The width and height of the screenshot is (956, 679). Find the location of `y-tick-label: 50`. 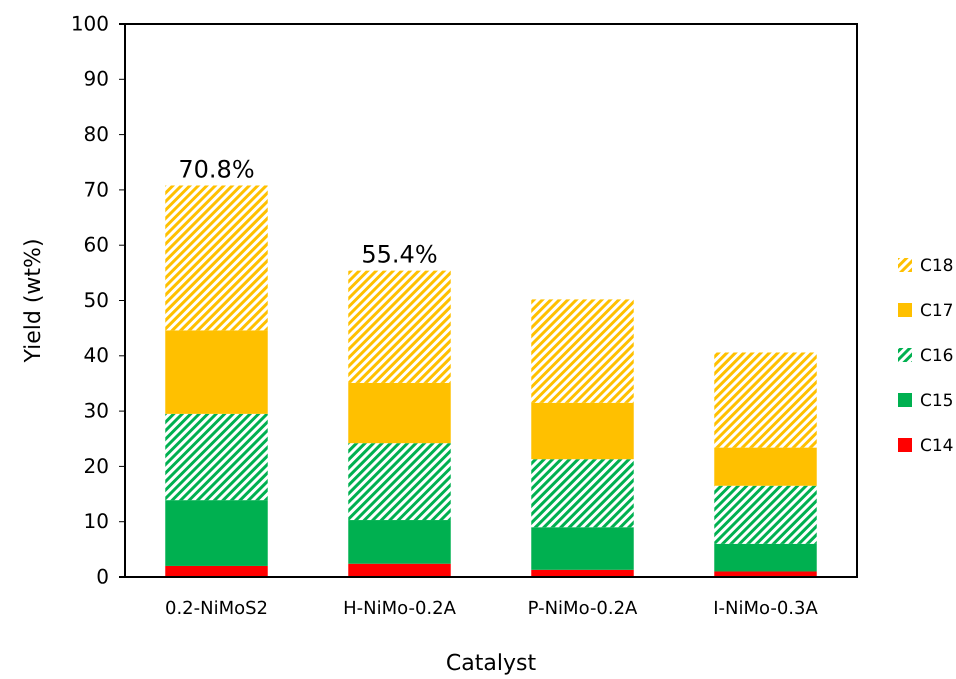

y-tick-label: 50 is located at coordinates (96, 300).